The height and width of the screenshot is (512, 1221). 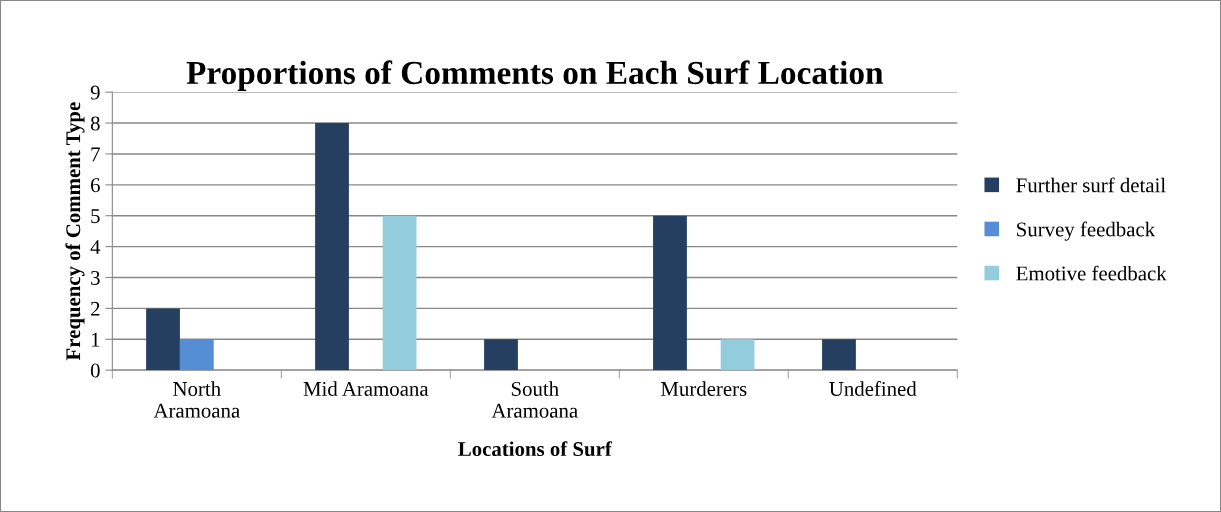 What do you see at coordinates (1091, 273) in the screenshot?
I see `legend-label: Emotive feedback` at bounding box center [1091, 273].